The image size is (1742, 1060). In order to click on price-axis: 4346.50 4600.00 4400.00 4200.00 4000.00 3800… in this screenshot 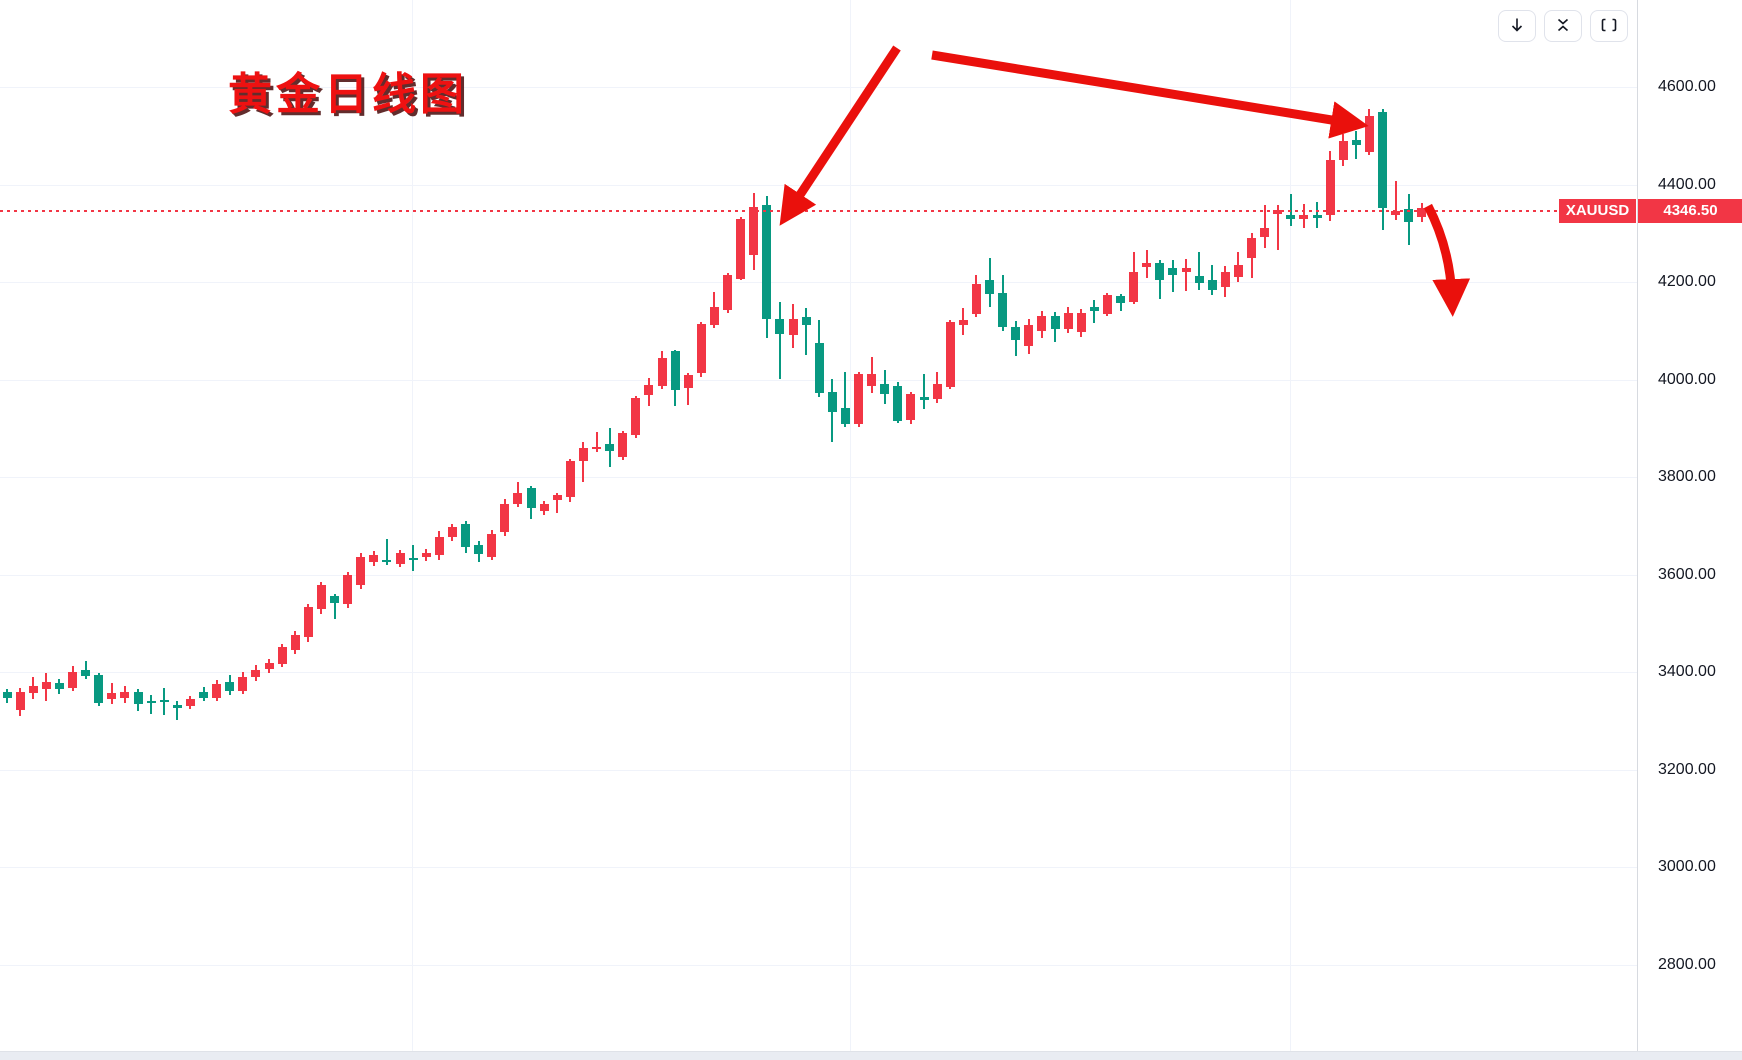, I will do `click(1689, 525)`.